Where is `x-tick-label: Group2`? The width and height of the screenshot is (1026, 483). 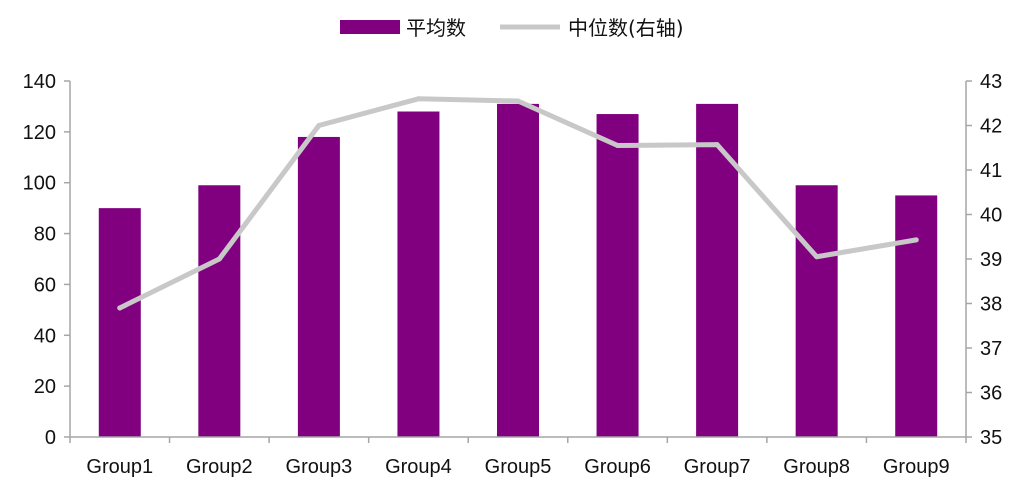
x-tick-label: Group2 is located at coordinates (219, 467).